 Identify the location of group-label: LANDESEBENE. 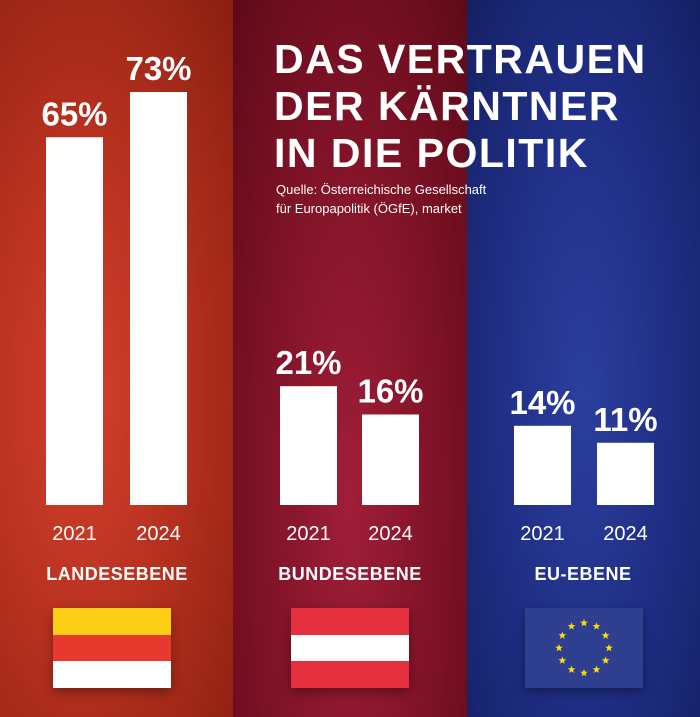
(117, 574).